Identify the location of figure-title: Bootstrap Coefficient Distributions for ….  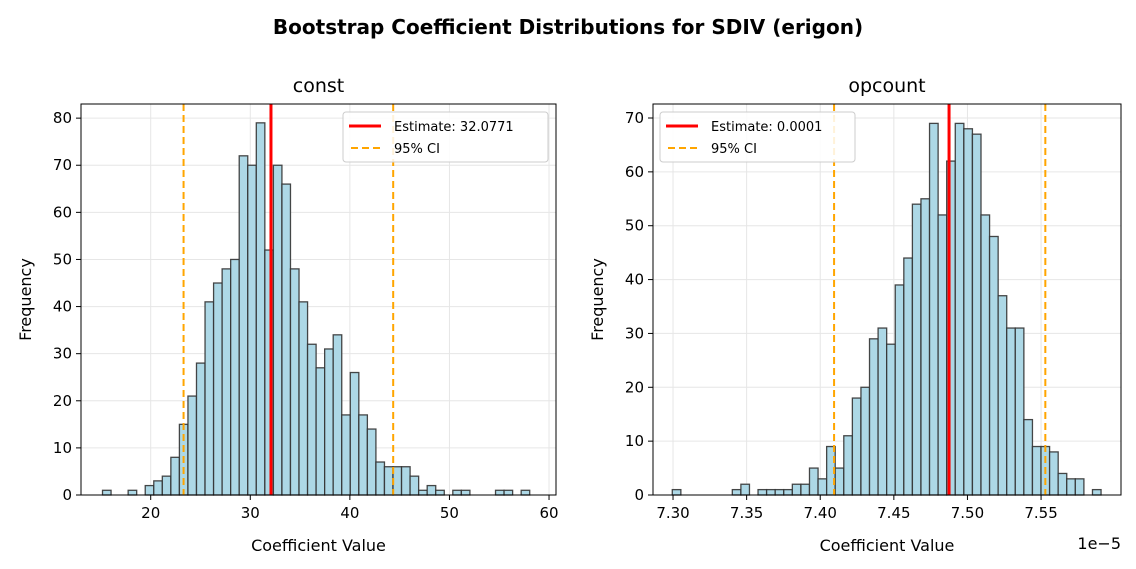
(568, 27).